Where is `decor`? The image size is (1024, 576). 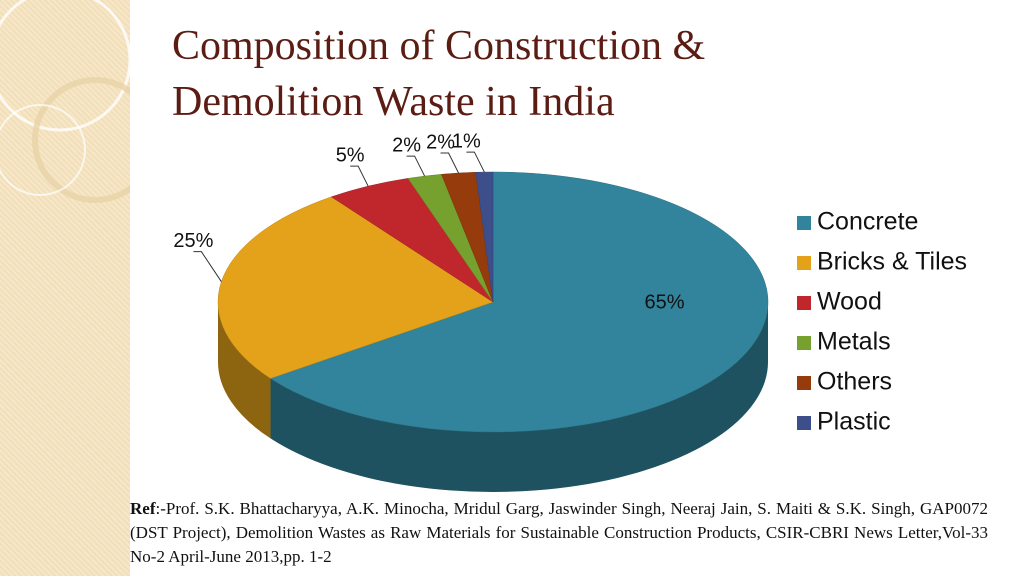
decor is located at coordinates (65, 101).